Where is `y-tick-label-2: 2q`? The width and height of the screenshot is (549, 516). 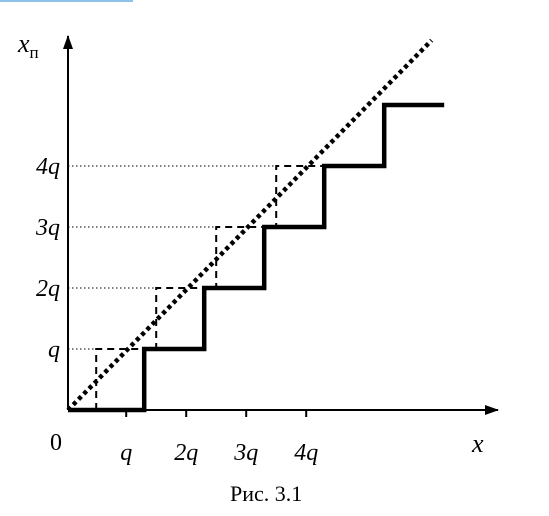
y-tick-label-2: 2q is located at coordinates (48, 289).